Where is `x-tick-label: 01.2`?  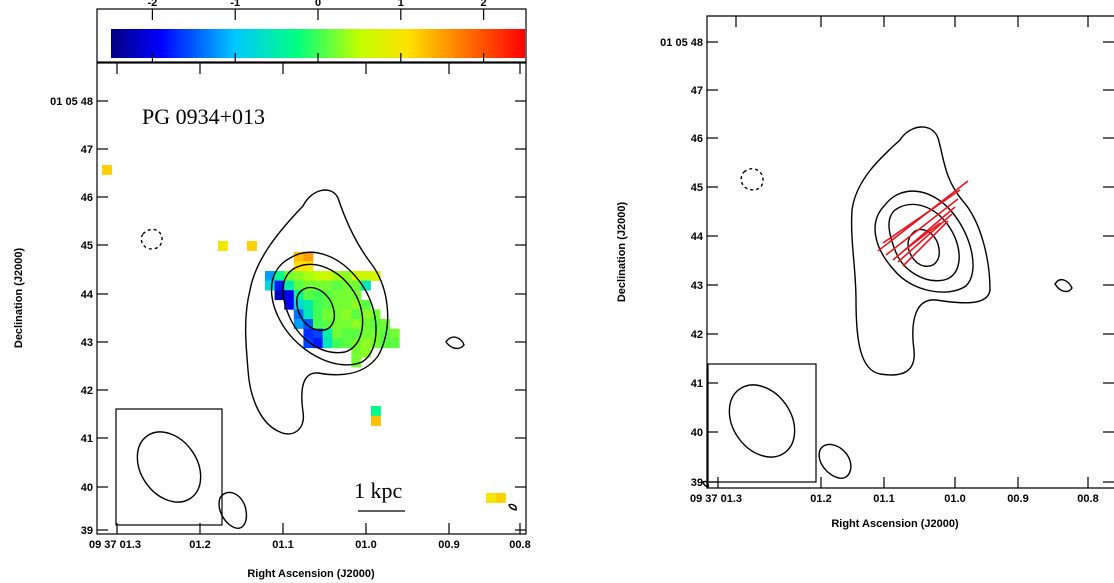
x-tick-label: 01.2 is located at coordinates (820, 499).